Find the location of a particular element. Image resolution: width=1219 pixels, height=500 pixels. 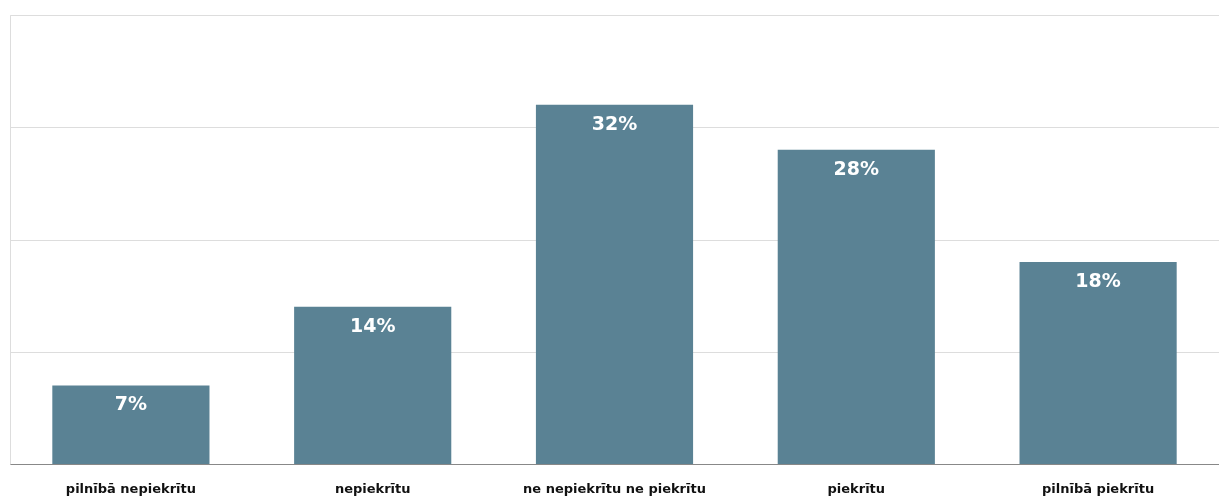

x-tick-label: piekrītu is located at coordinates (856, 488).